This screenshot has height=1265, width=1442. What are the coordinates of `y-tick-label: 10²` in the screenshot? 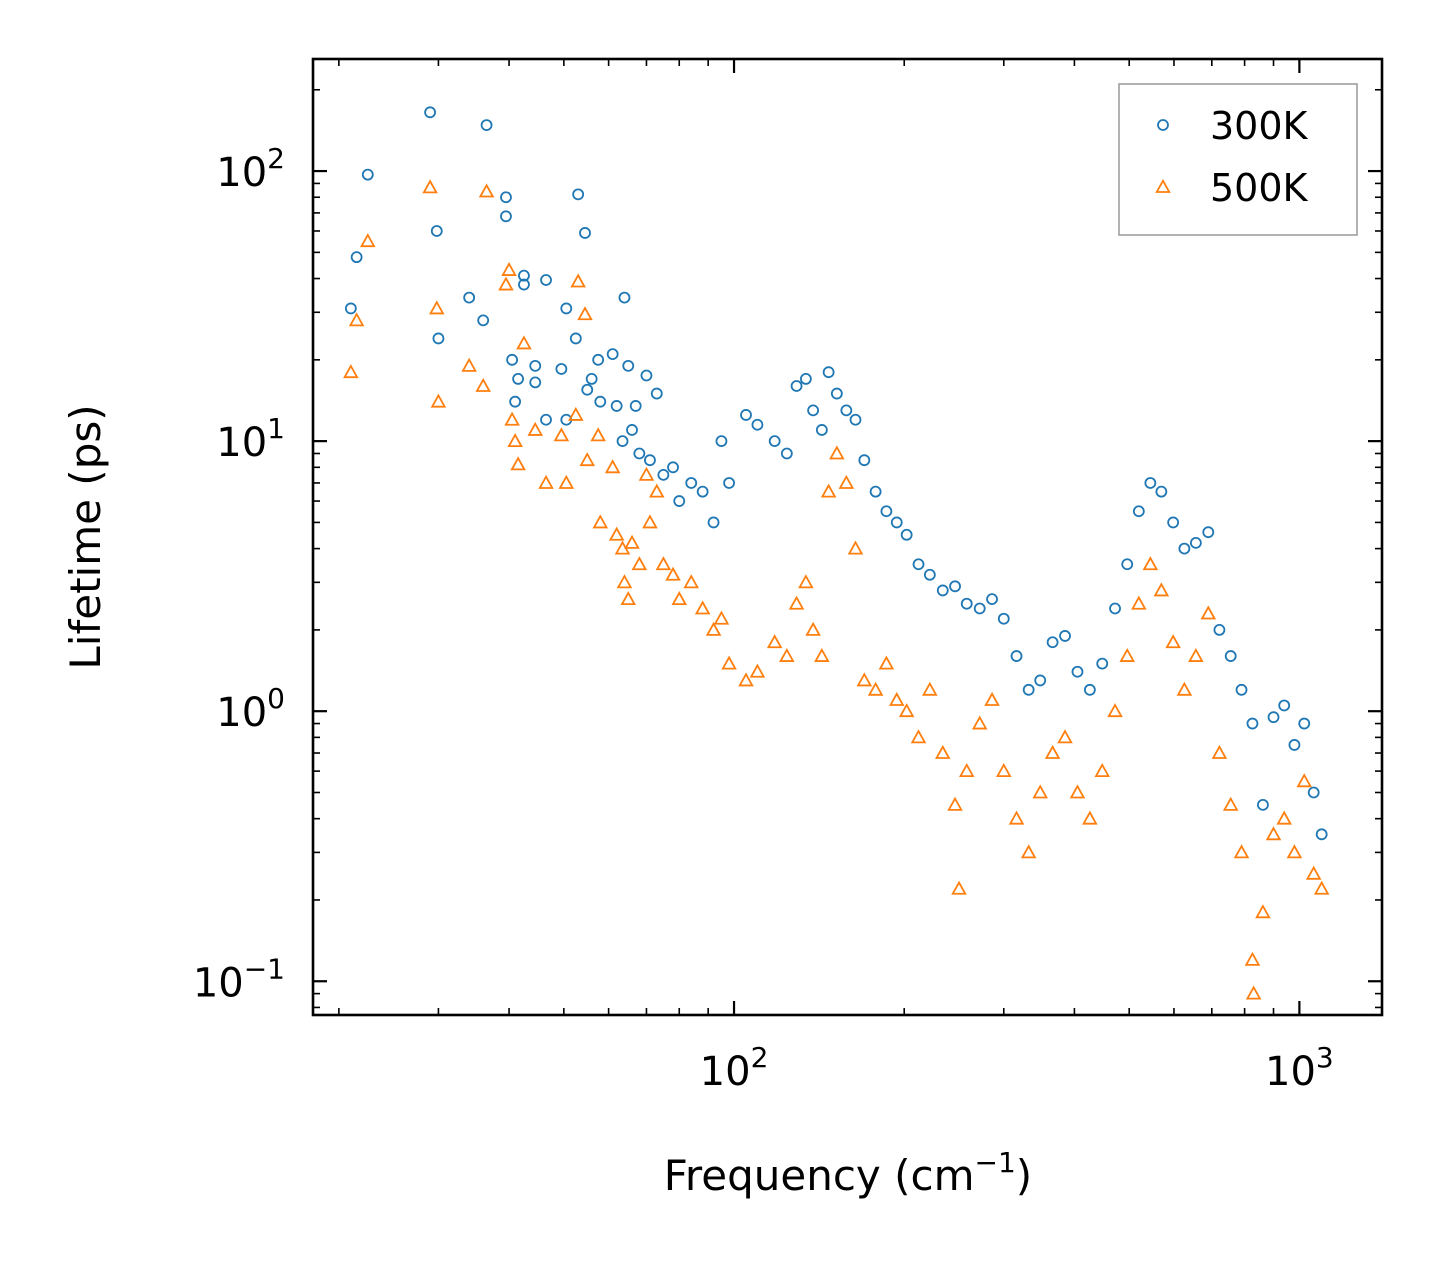 It's located at (250, 169).